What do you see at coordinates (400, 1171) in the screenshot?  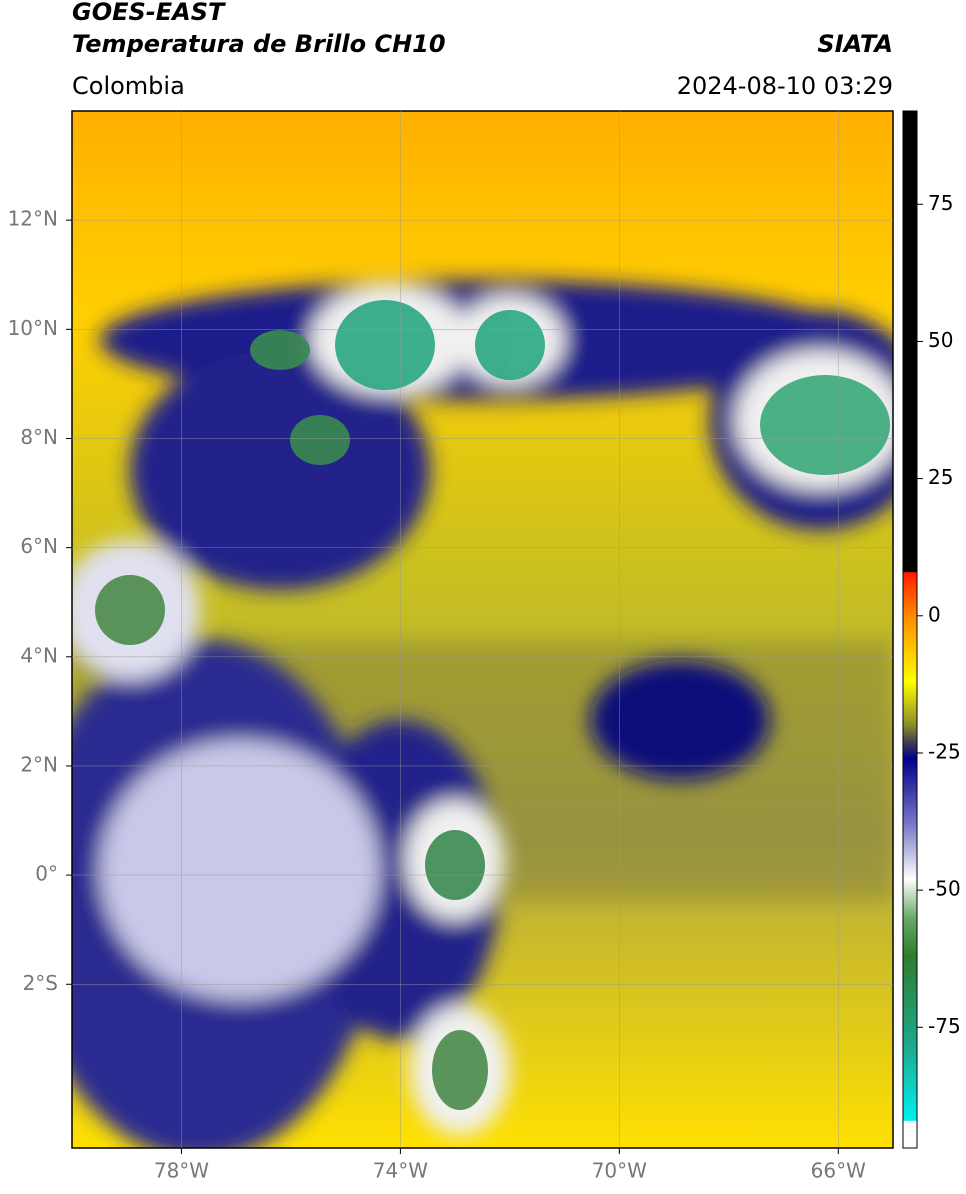 I see `x-tick-label: 74°W` at bounding box center [400, 1171].